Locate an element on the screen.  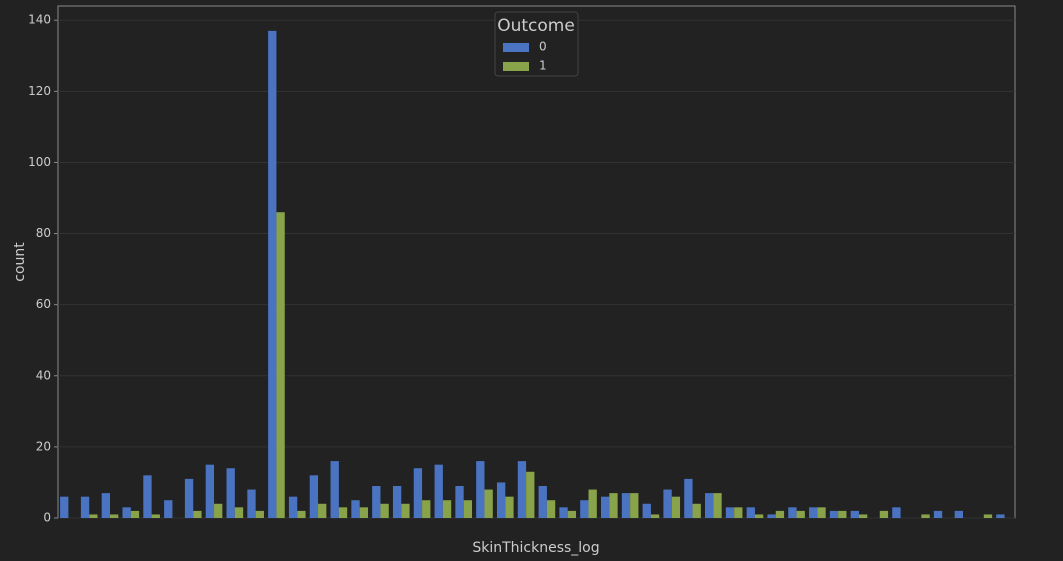
x-axis-label: SkinThickness_log is located at coordinates (535, 548).